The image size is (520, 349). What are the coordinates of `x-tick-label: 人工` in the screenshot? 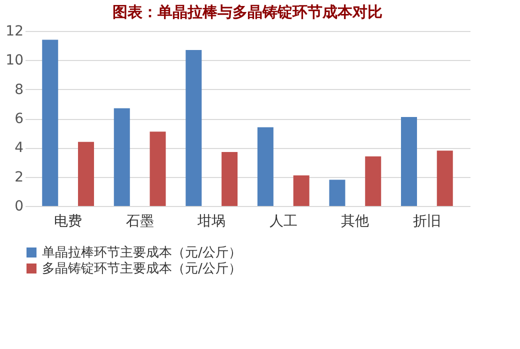 It's located at (283, 222).